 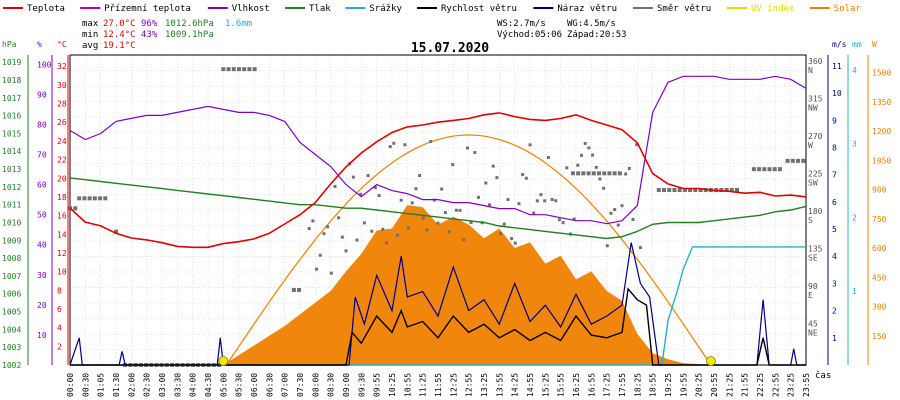 What do you see at coordinates (11, 133) in the screenshot?
I see `hpa-tick-label: 1015` at bounding box center [11, 133].